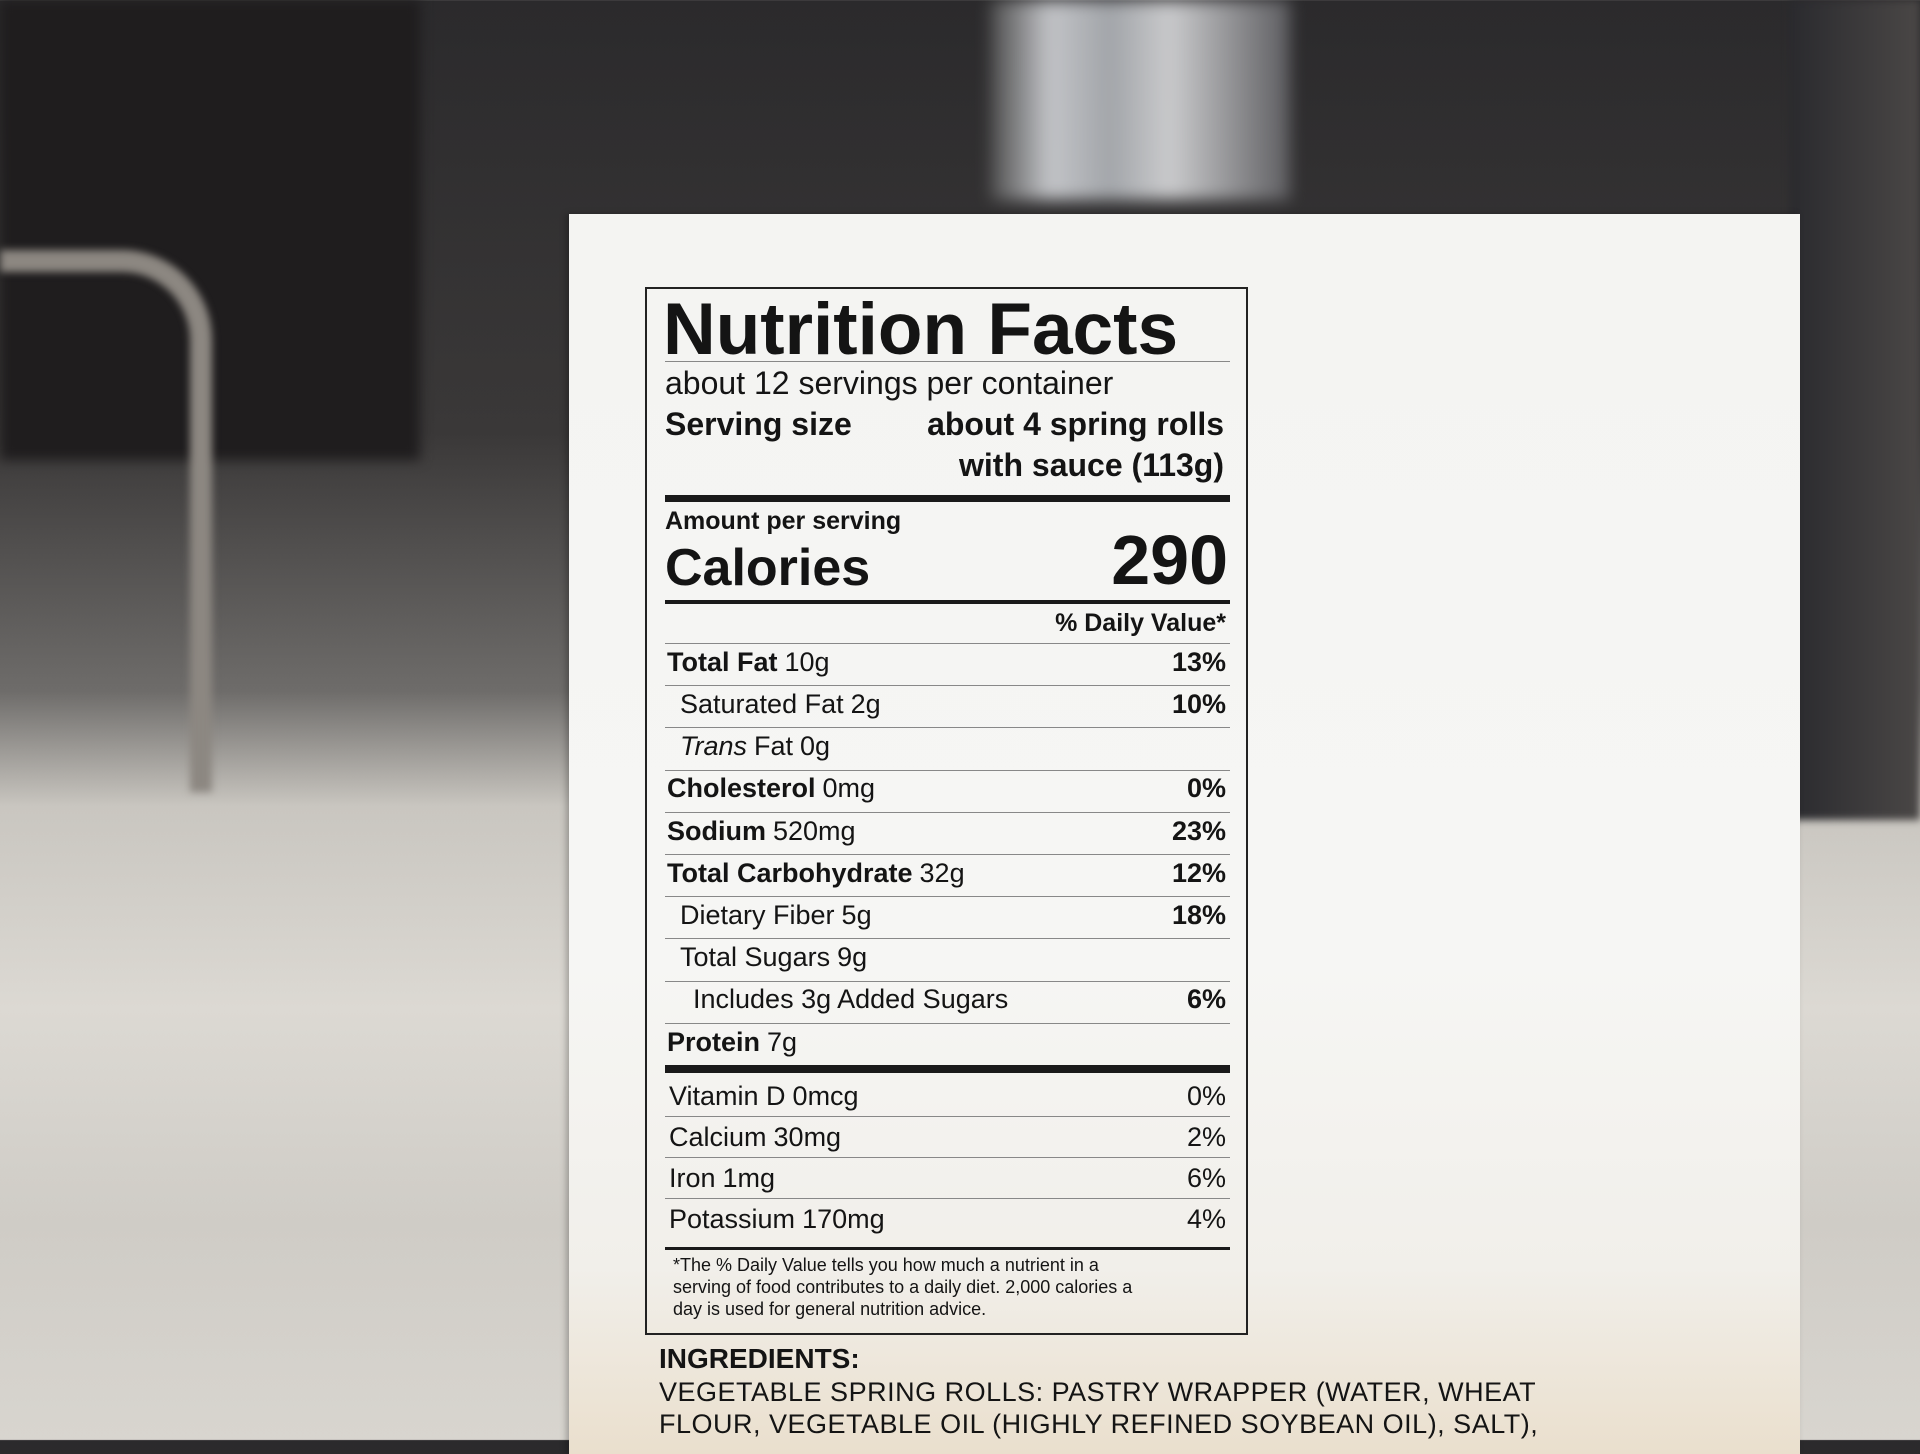  Describe the element at coordinates (947, 1248) in the screenshot. I see `bottom-rule` at that location.